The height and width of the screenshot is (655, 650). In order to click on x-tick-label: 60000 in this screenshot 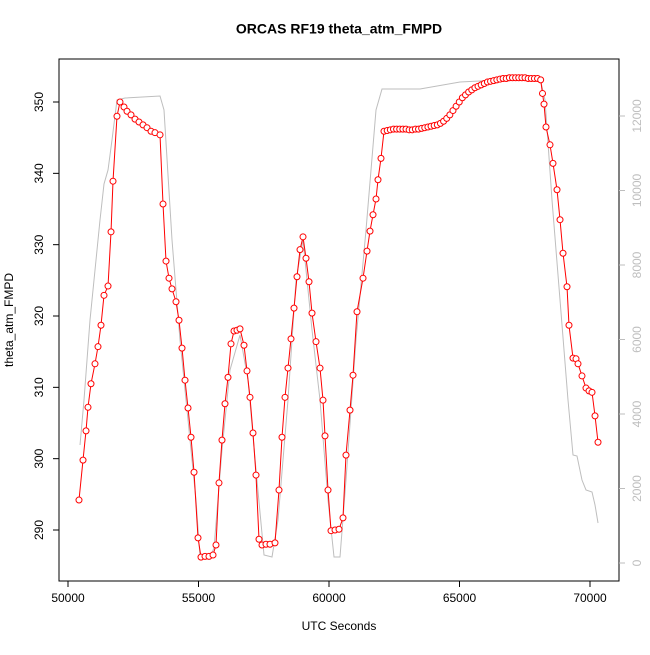, I will do `click(329, 598)`.